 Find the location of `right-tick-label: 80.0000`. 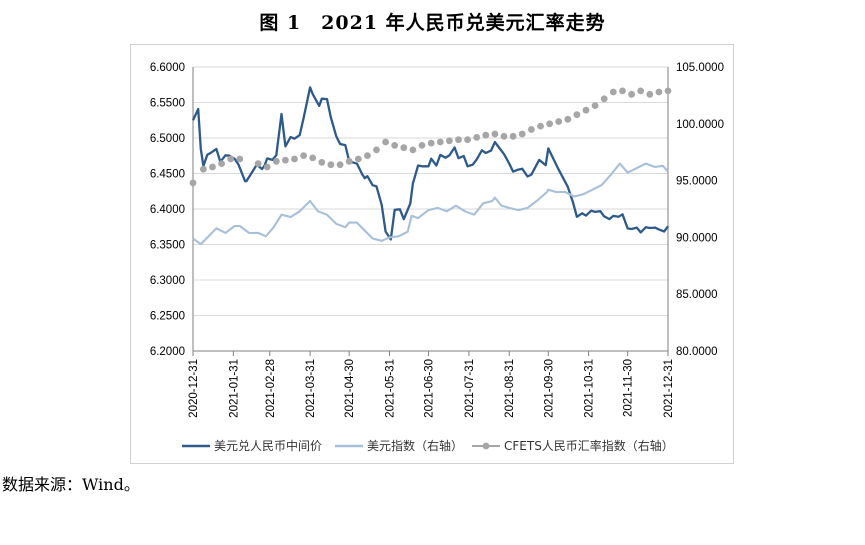

right-tick-label: 80.0000 is located at coordinates (697, 352).